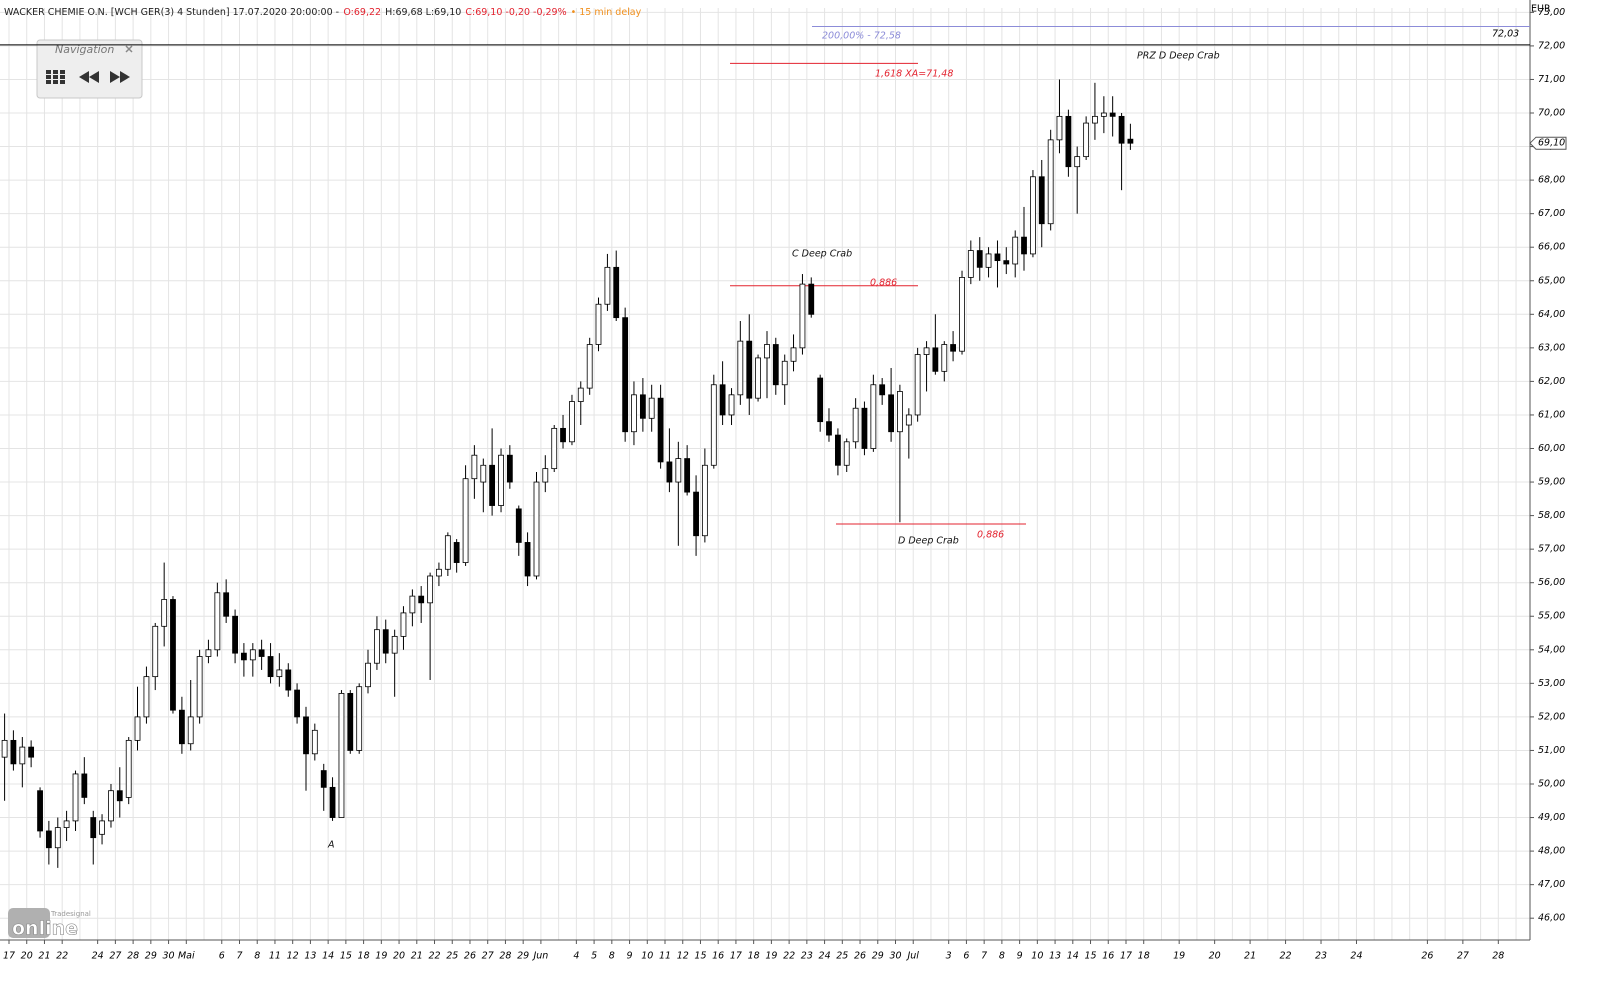  What do you see at coordinates (736, 956) in the screenshot?
I see `x-tick-label: 17` at bounding box center [736, 956].